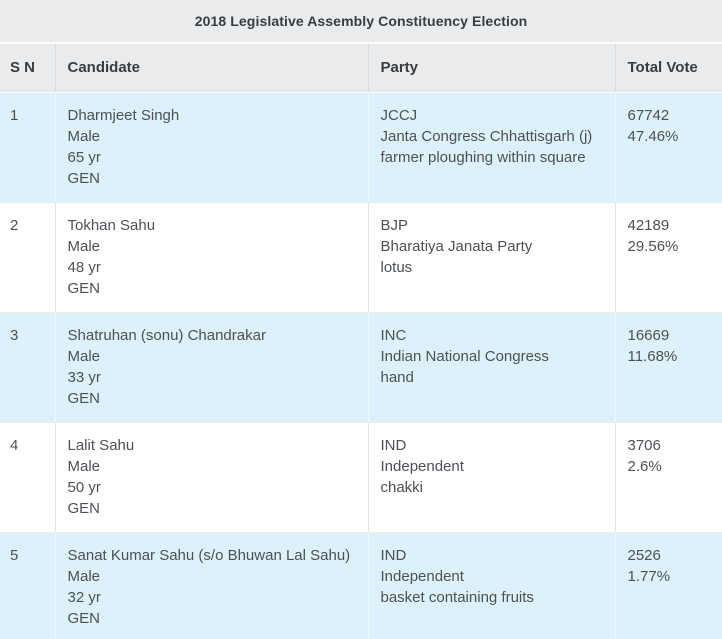 This screenshot has width=722, height=639. Describe the element at coordinates (393, 335) in the screenshot. I see `party-abbr: INC` at that location.